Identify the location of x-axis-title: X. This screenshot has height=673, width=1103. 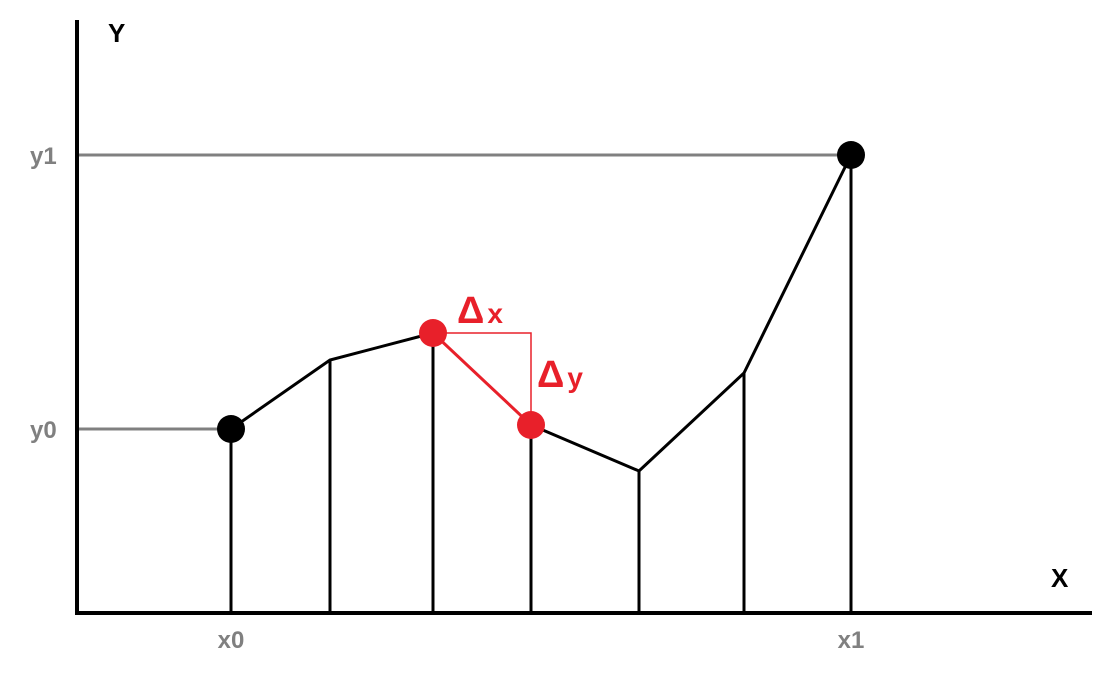
(1060, 578).